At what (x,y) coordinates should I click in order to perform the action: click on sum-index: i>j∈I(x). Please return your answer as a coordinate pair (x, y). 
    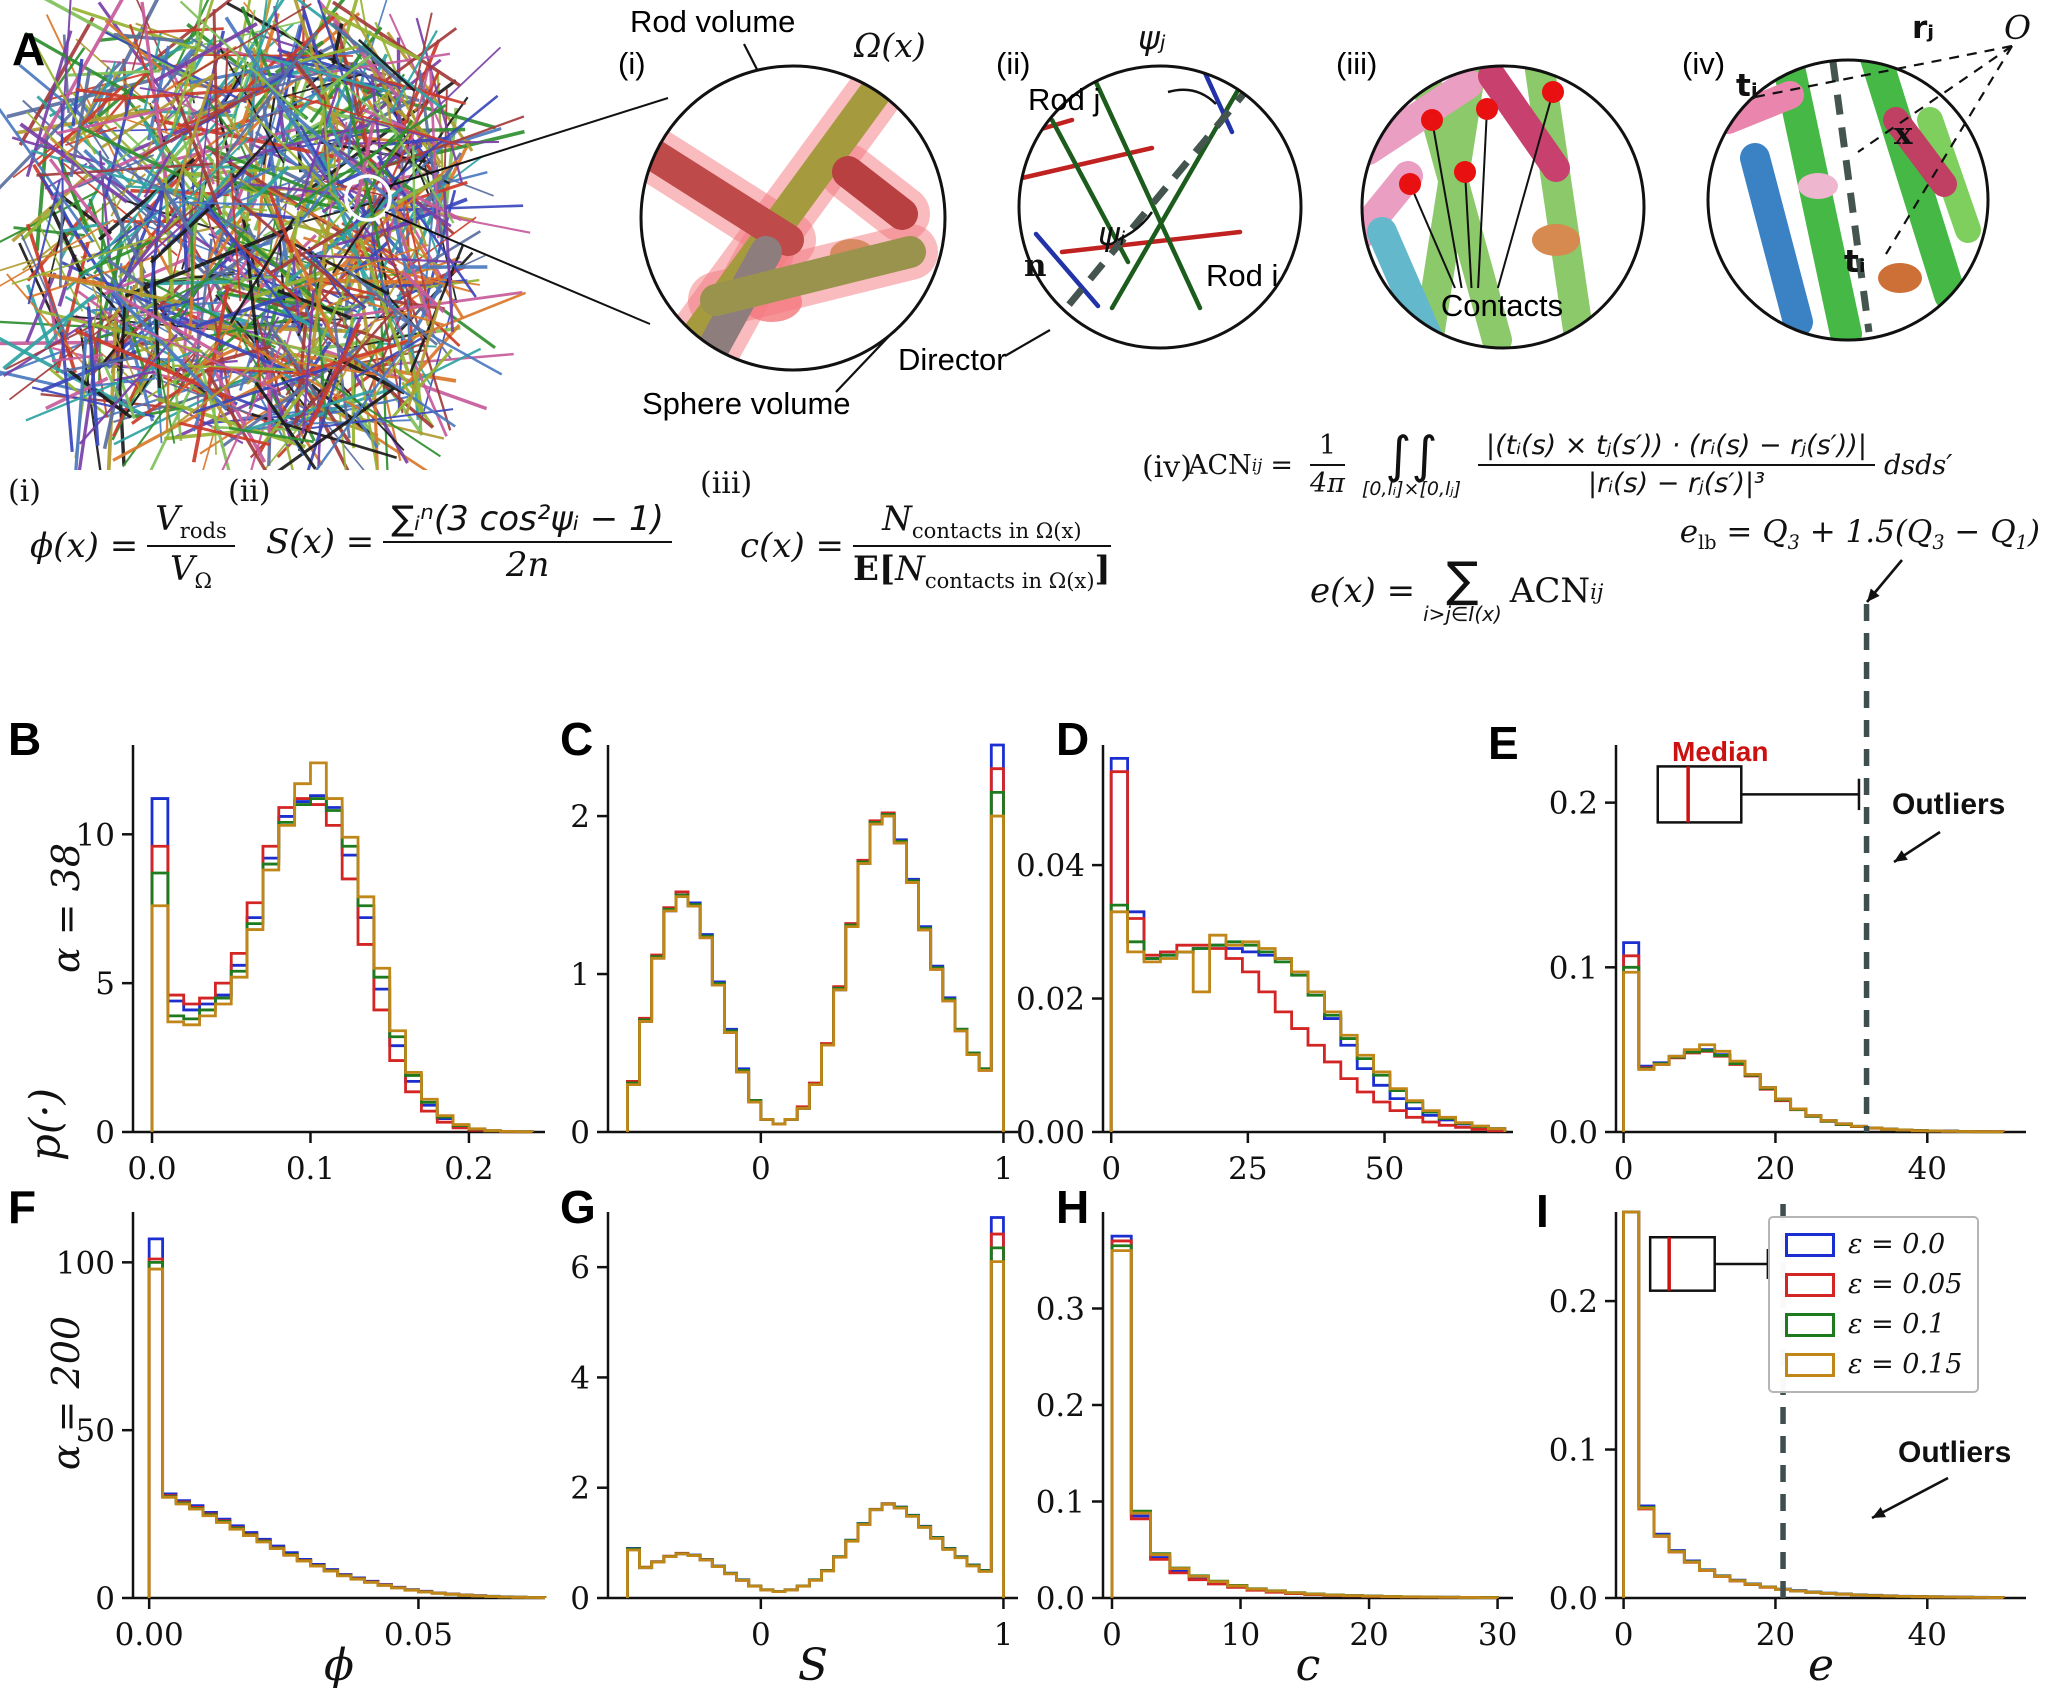
    Looking at the image, I should click on (1462, 614).